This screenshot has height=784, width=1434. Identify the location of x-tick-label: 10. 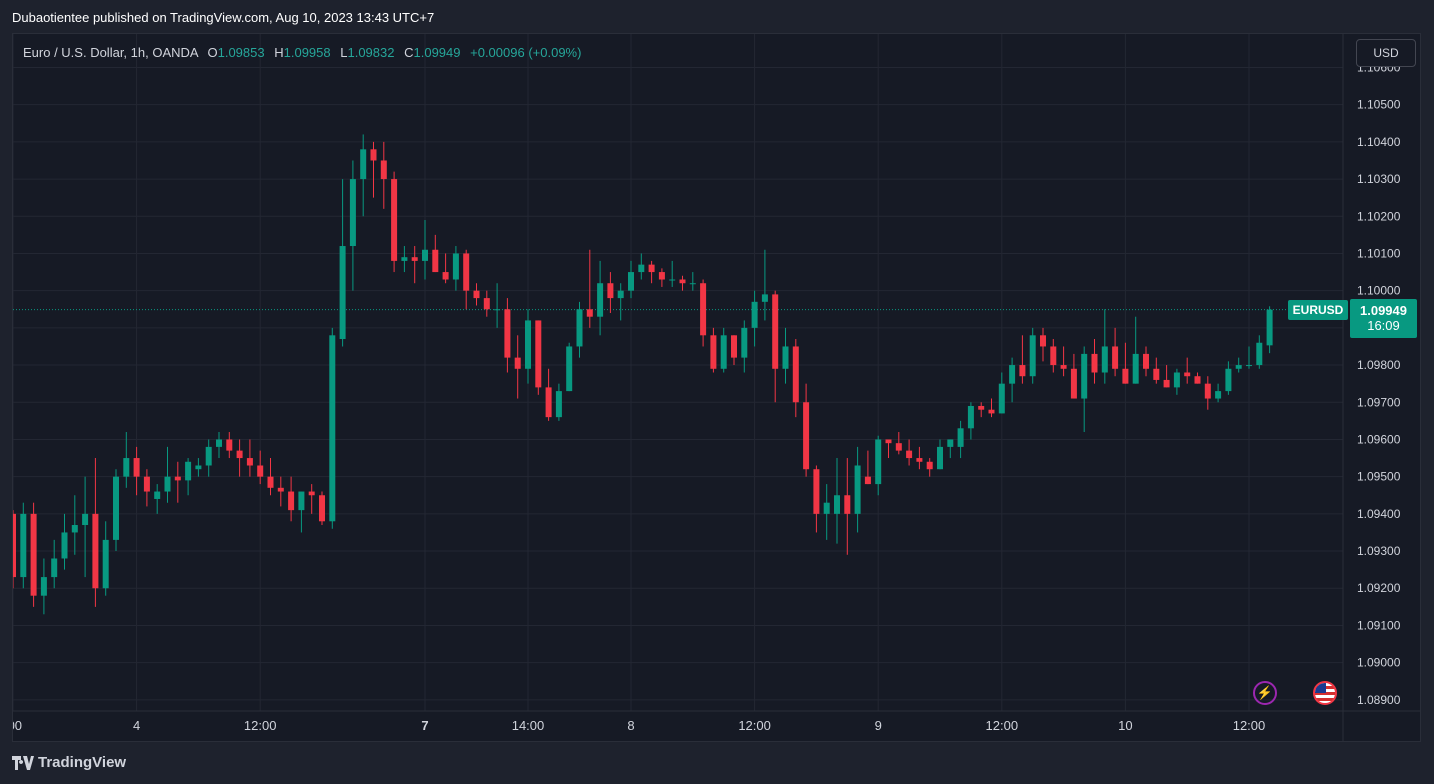
(1125, 725).